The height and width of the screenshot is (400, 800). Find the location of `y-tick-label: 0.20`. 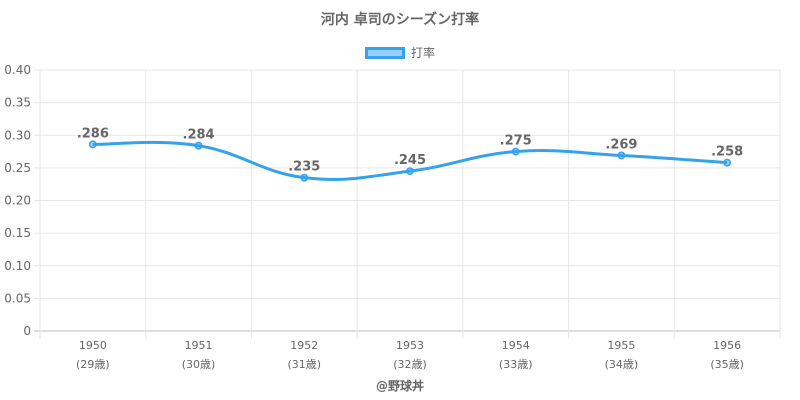

y-tick-label: 0.20 is located at coordinates (17, 201).